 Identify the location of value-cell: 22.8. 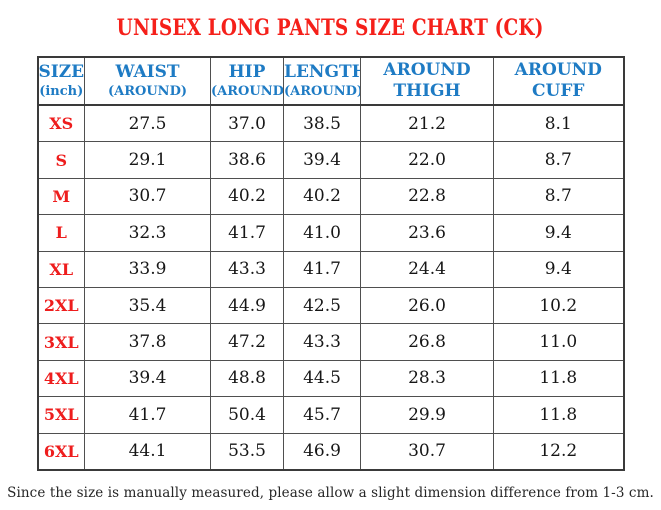
(427, 196).